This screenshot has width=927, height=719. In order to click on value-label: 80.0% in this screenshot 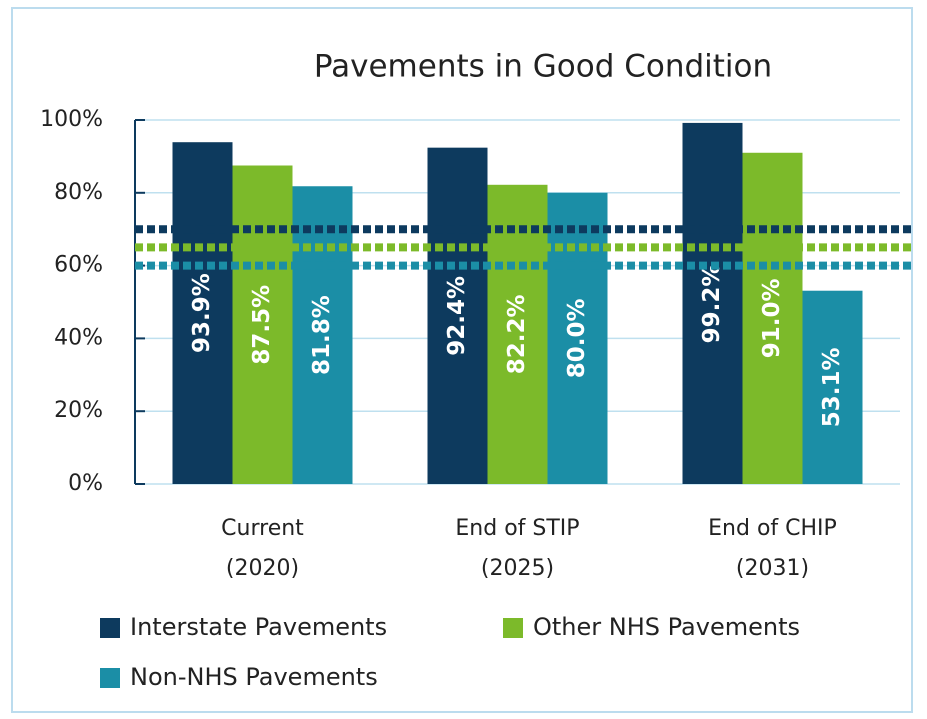, I will do `click(577, 339)`.